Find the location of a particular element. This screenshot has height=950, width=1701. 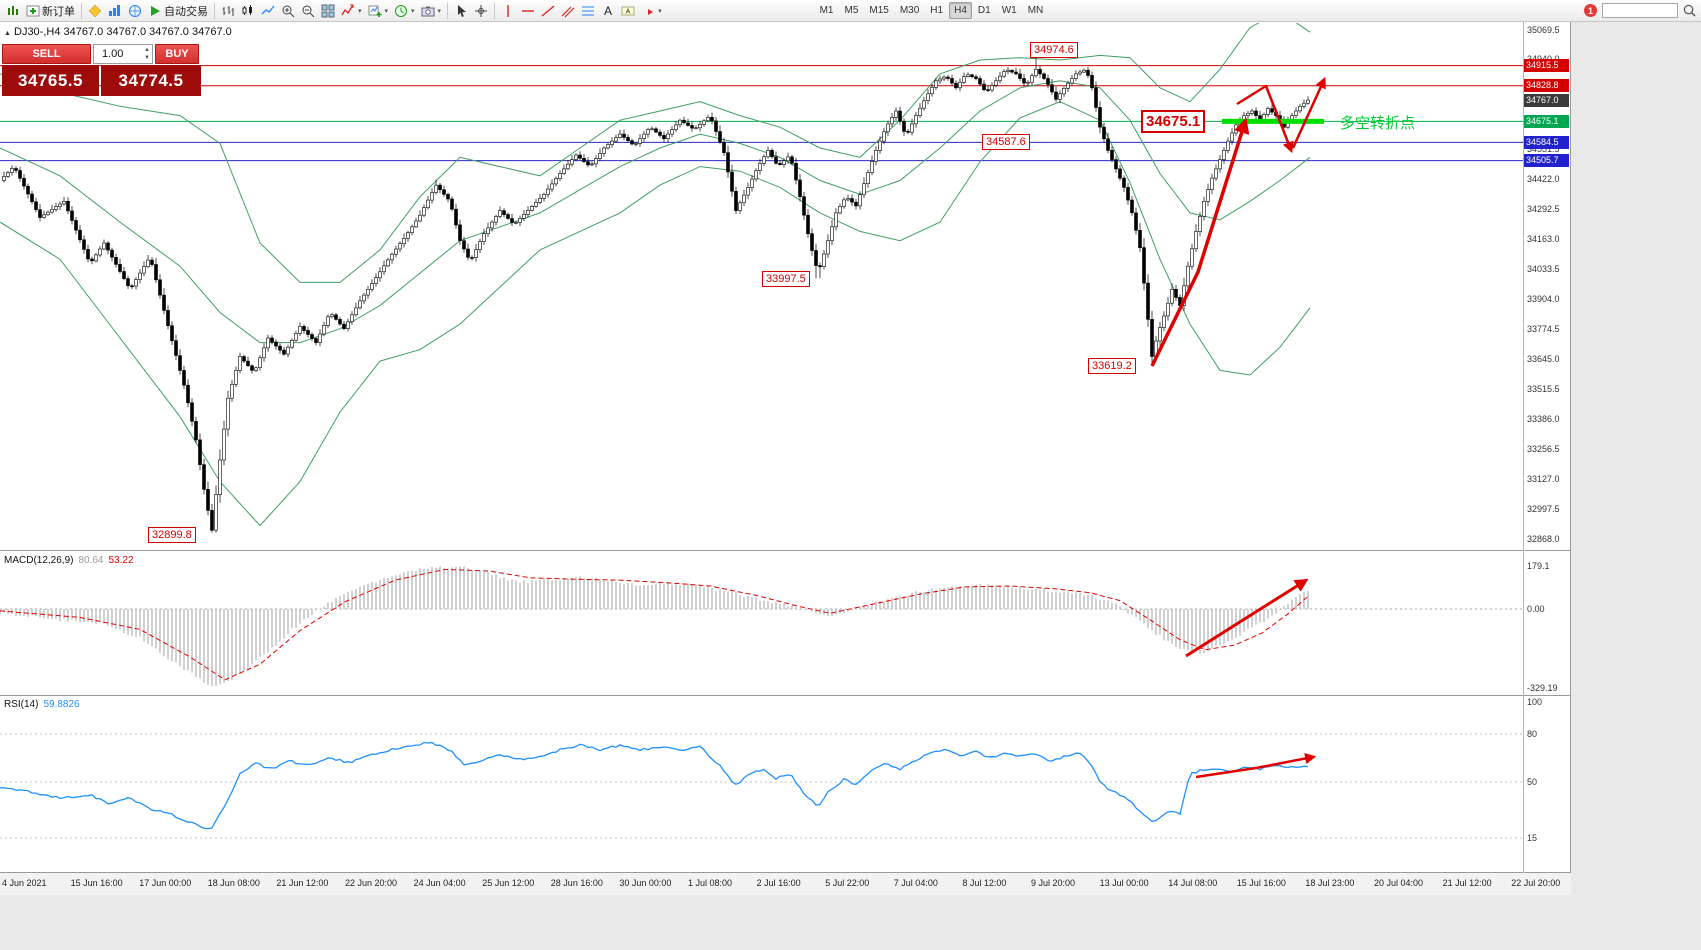

sell-button: SELL is located at coordinates (46, 54).